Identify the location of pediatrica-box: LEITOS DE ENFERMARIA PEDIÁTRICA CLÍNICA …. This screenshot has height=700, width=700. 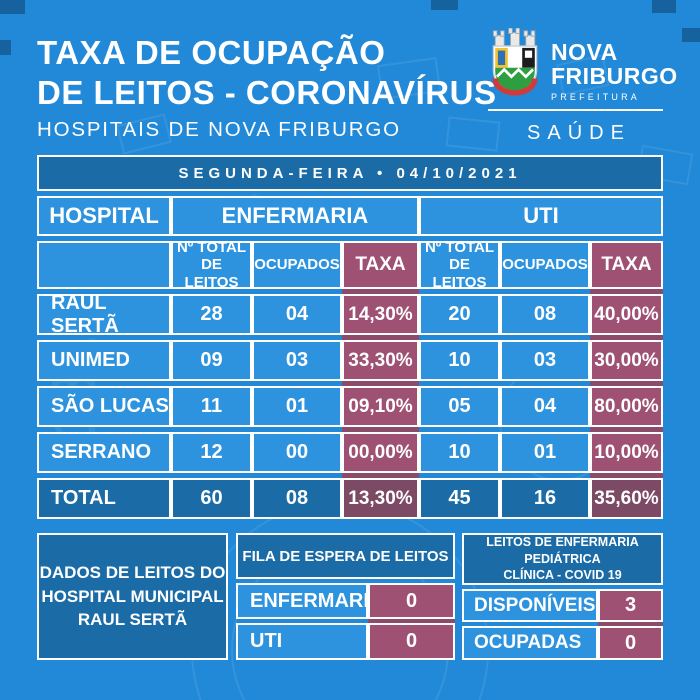
(562, 596).